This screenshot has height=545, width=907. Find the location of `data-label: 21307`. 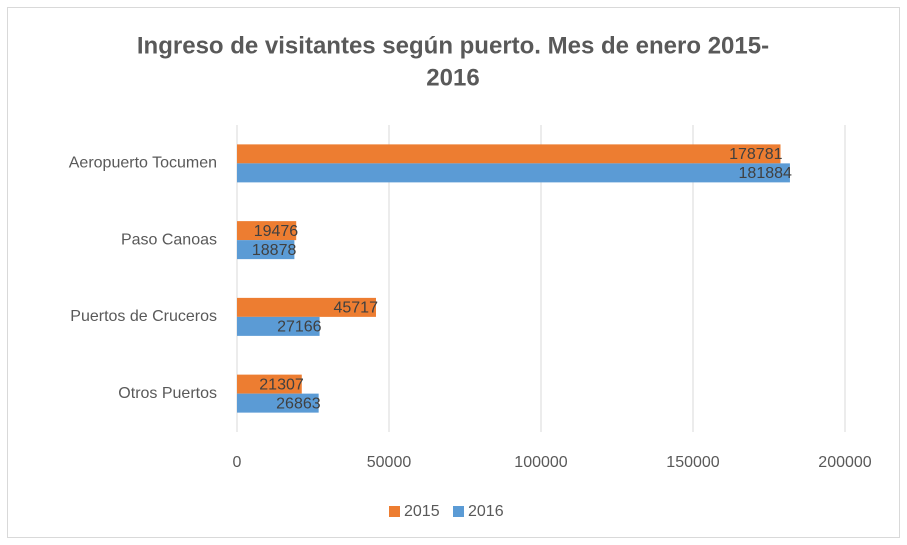

data-label: 21307 is located at coordinates (281, 384).